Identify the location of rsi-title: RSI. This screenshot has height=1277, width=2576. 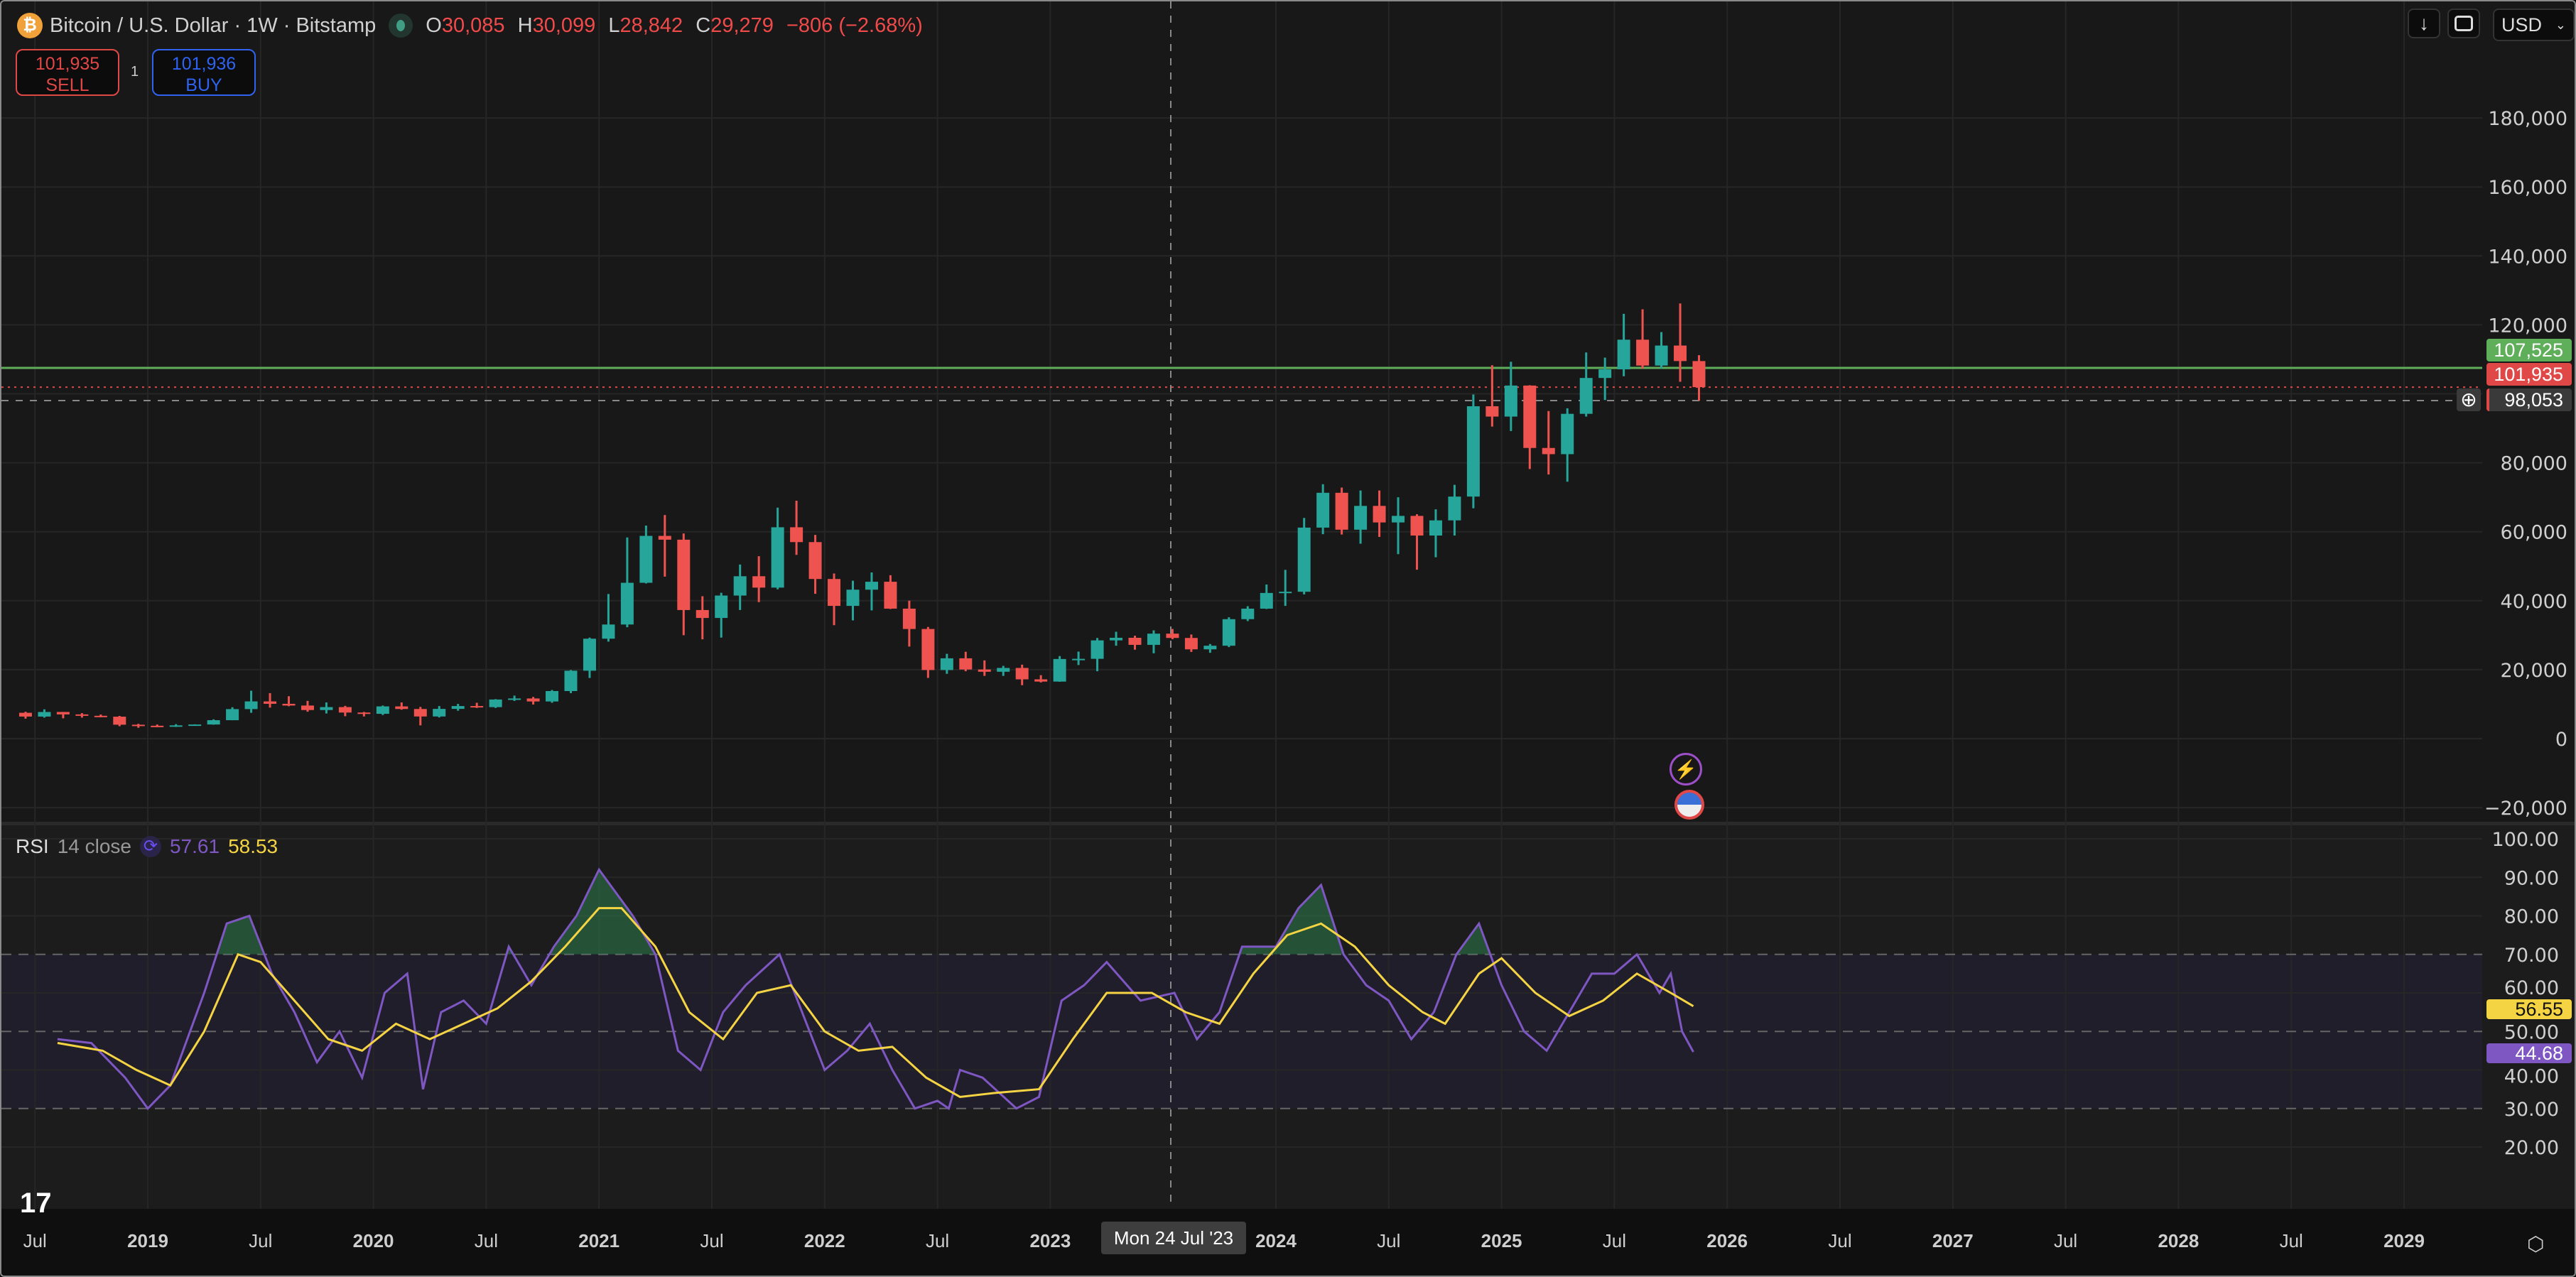
(32, 846).